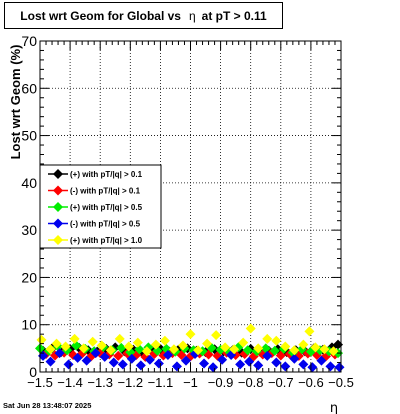 This screenshot has width=400, height=414. I want to click on y-tick-label: 40, so click(29, 183).